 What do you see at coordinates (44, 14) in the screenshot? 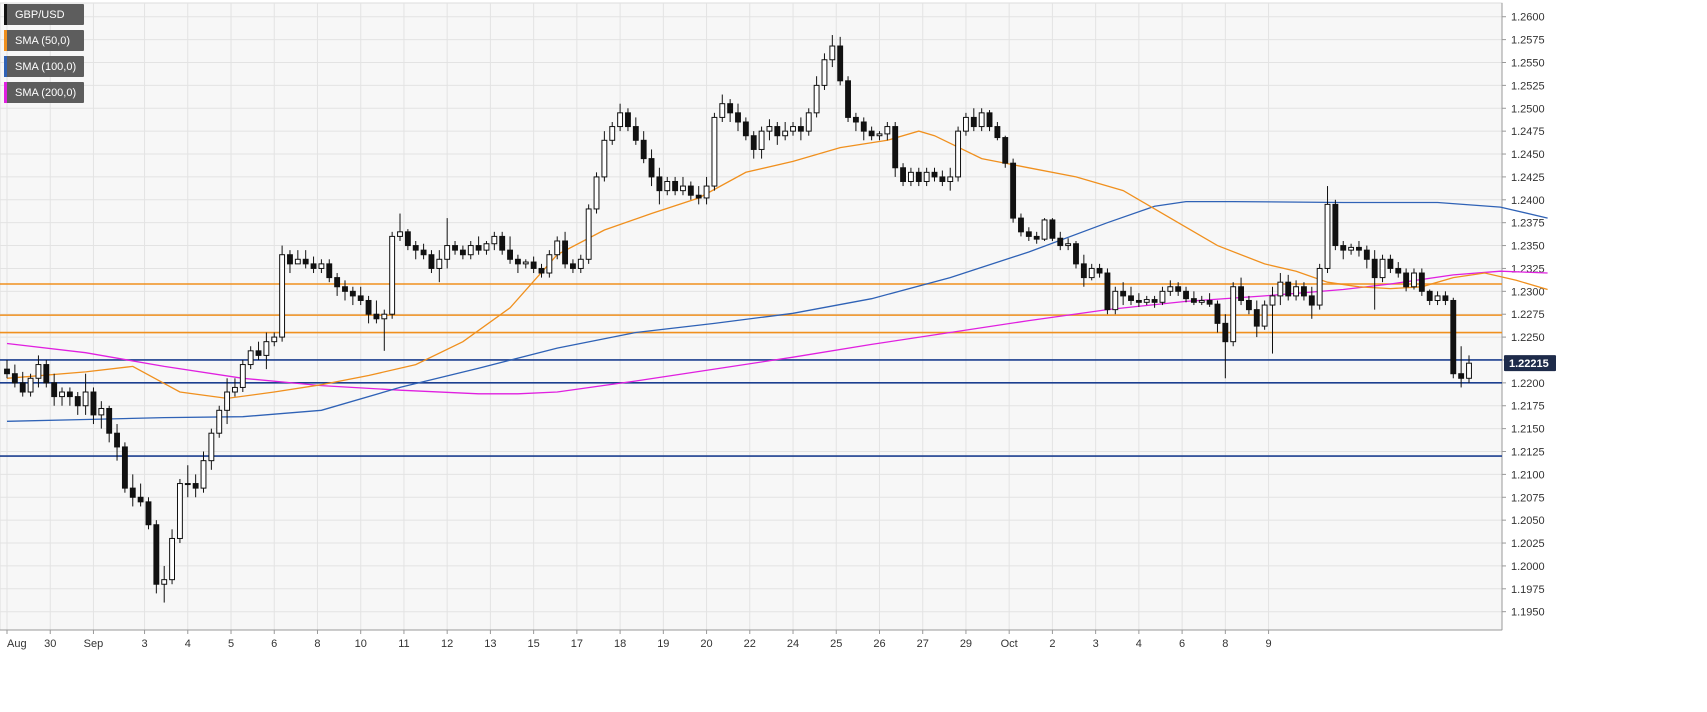
I see `legend-item-gbpusd: GBP/USD` at bounding box center [44, 14].